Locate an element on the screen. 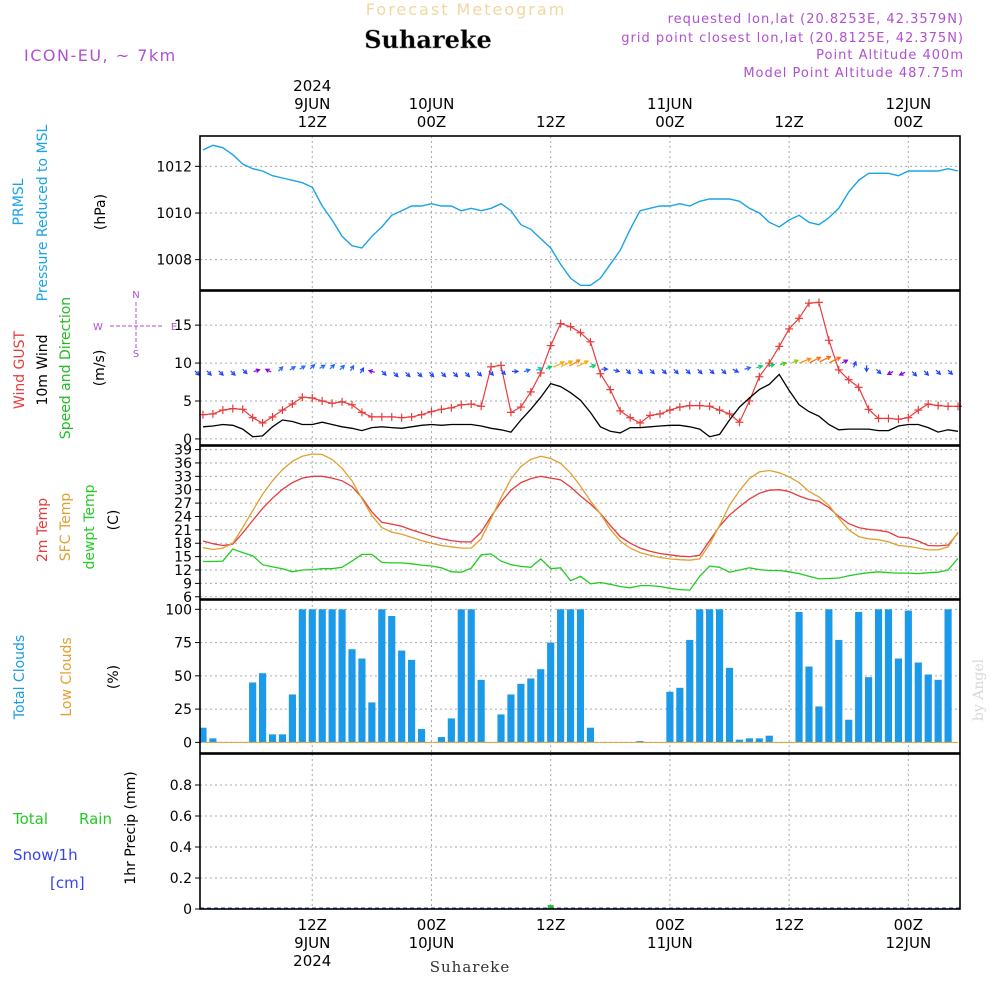 The height and width of the screenshot is (1004, 1000). clouds-ytick-label-3: 75 is located at coordinates (183, 644).